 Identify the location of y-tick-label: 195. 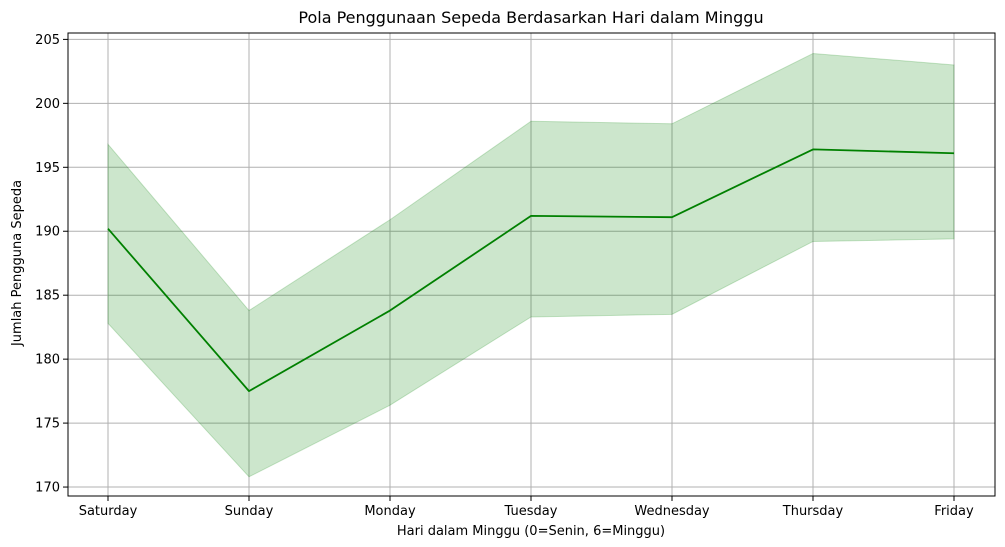
(47, 168).